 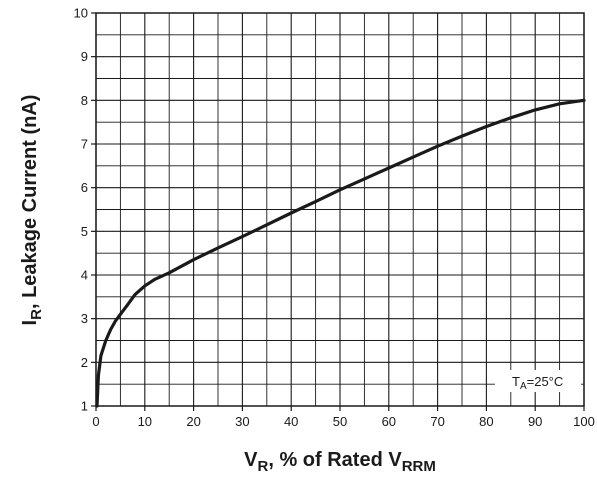 I want to click on x-tick-label: 90, so click(x=535, y=421).